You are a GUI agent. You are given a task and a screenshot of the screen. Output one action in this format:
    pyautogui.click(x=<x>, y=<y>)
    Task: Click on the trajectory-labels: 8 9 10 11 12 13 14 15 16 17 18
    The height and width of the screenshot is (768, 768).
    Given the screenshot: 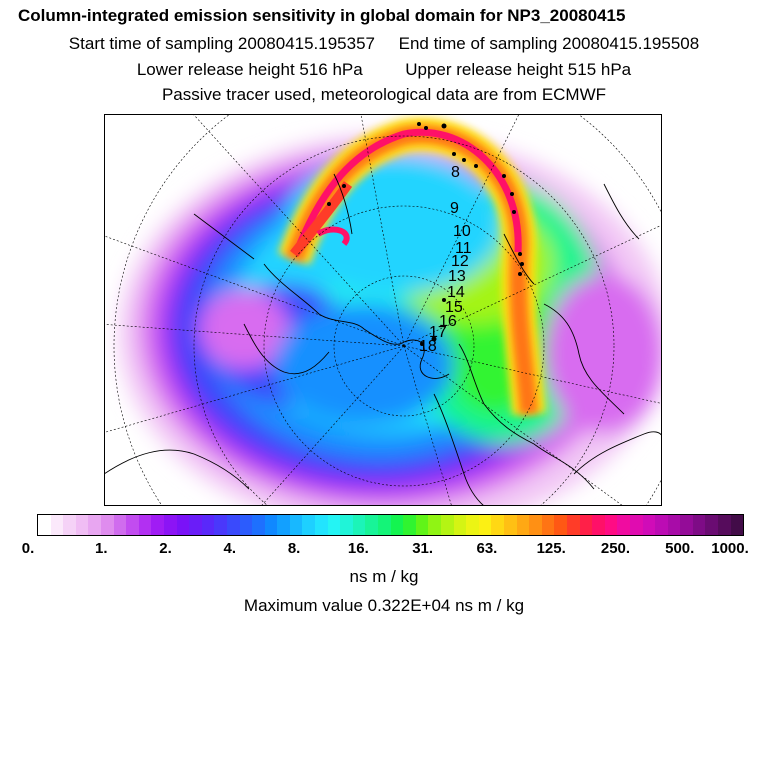 What is the action you would take?
    pyautogui.click(x=445, y=259)
    